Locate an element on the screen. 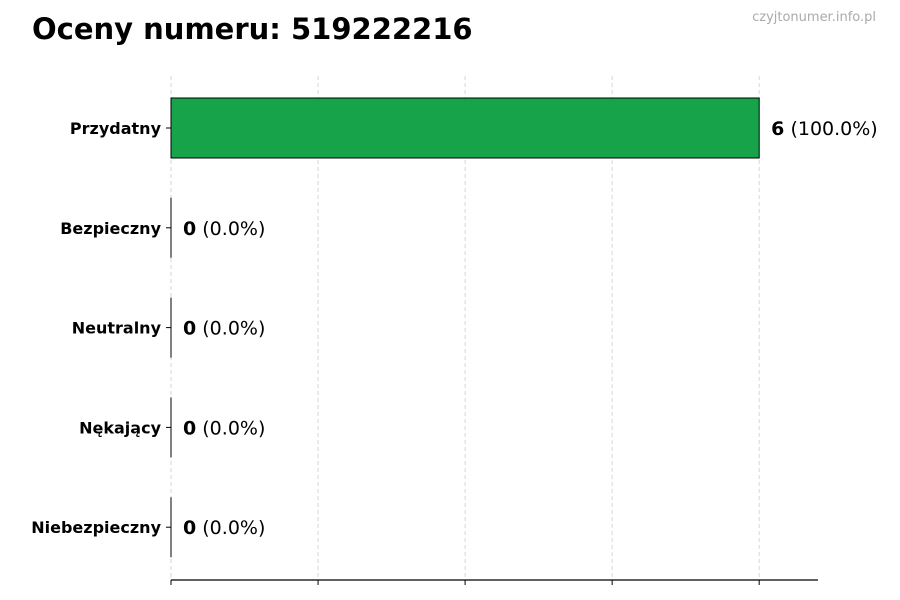  category-label: Bezpieczny is located at coordinates (110, 228).